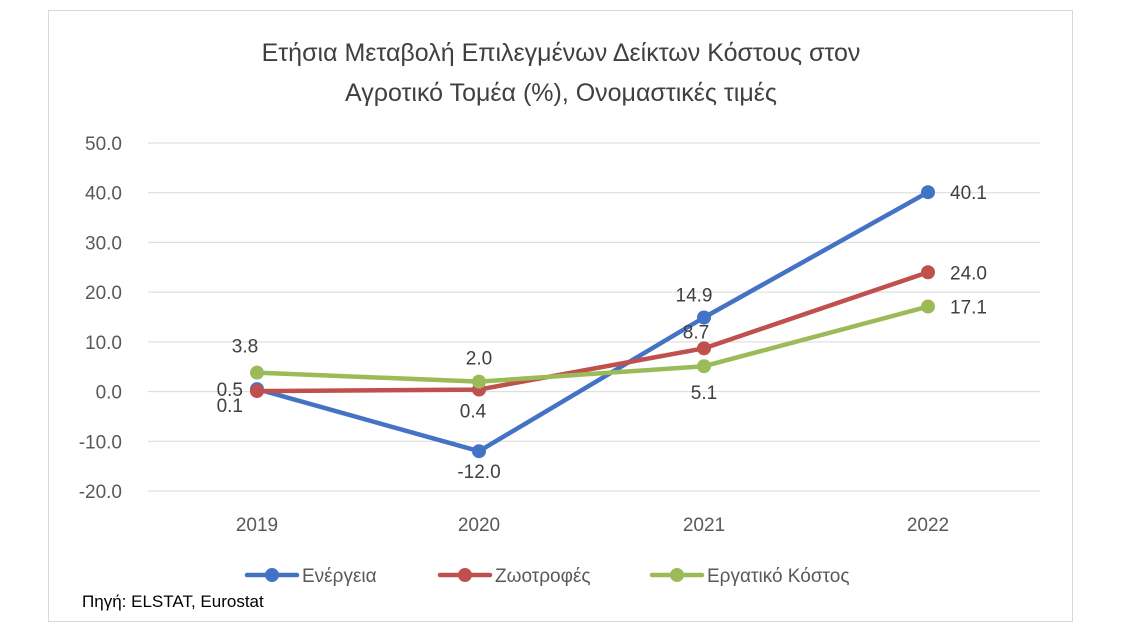 This screenshot has height=635, width=1145. What do you see at coordinates (696, 332) in the screenshot?
I see `data-label: 8.7` at bounding box center [696, 332].